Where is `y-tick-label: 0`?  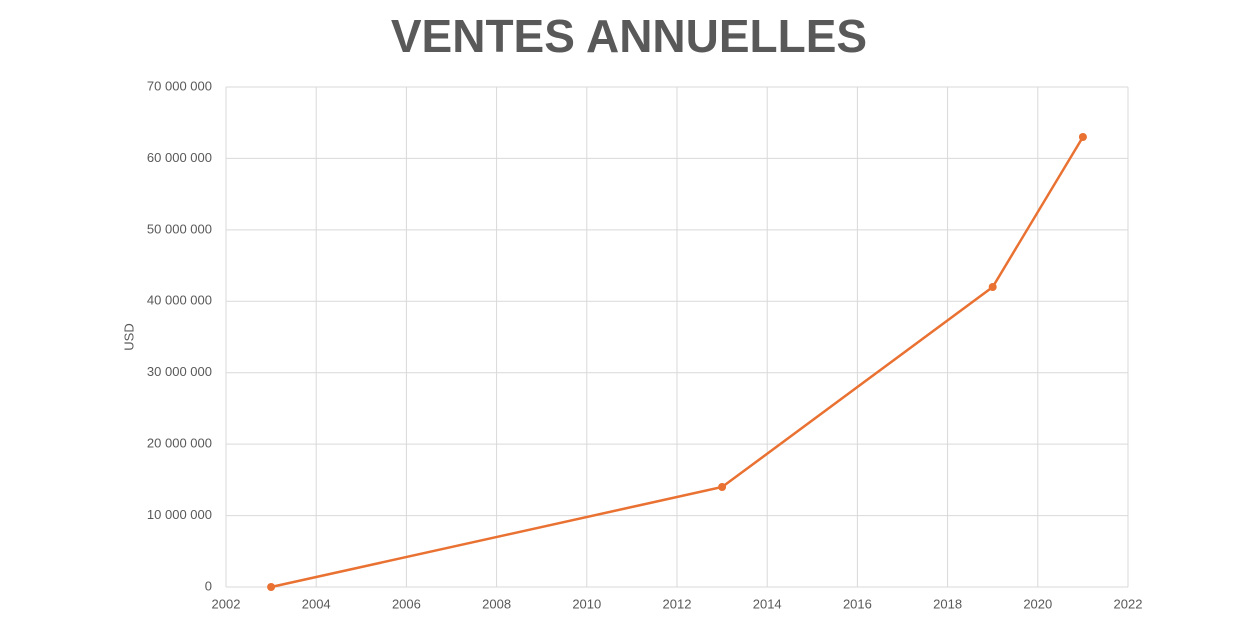 y-tick-label: 0 is located at coordinates (208, 585).